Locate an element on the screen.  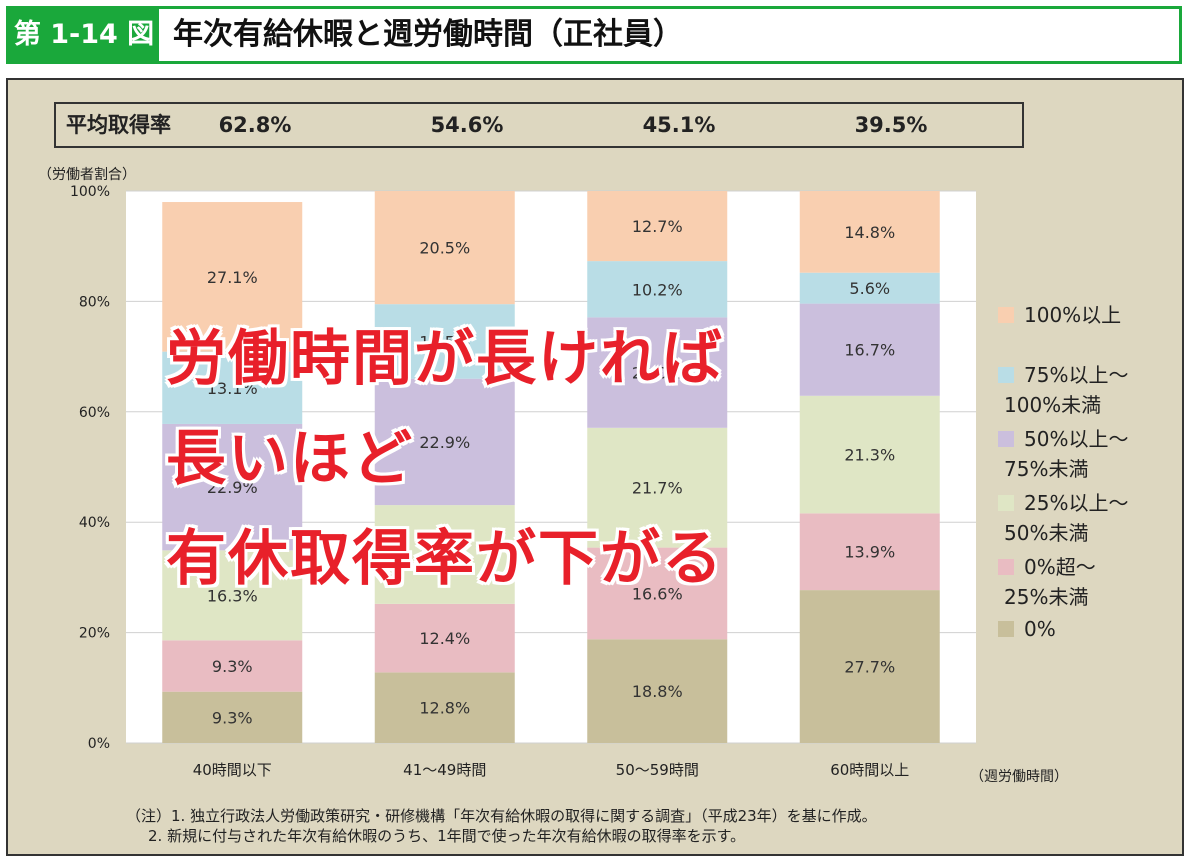
data-label: 16.6% is located at coordinates (657, 593).